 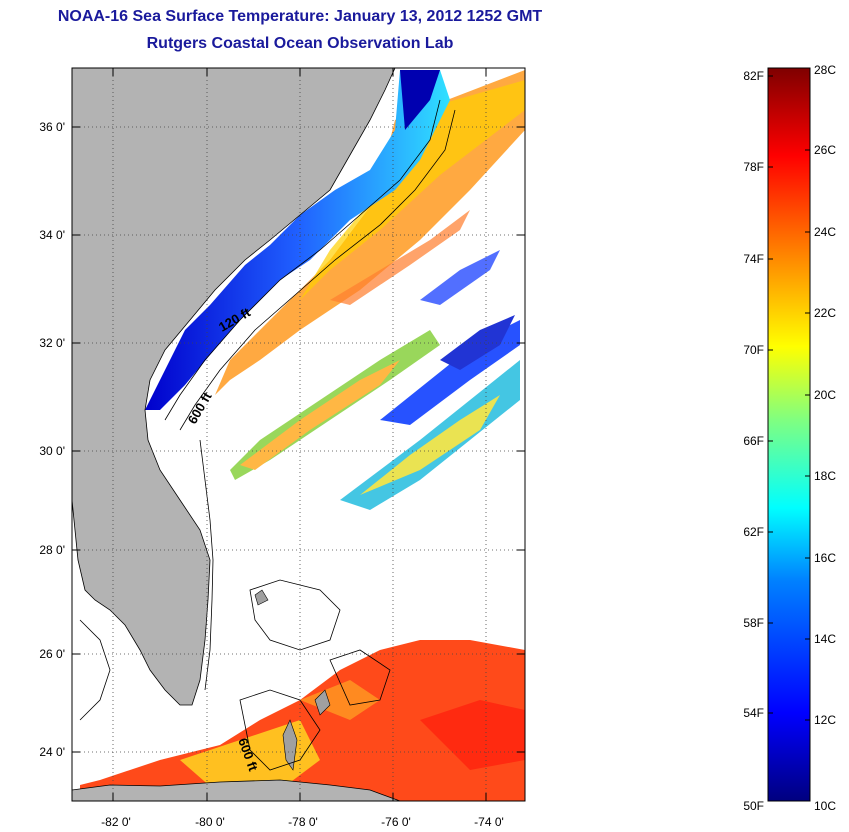 What do you see at coordinates (52, 752) in the screenshot?
I see `lat-label: 24 0'` at bounding box center [52, 752].